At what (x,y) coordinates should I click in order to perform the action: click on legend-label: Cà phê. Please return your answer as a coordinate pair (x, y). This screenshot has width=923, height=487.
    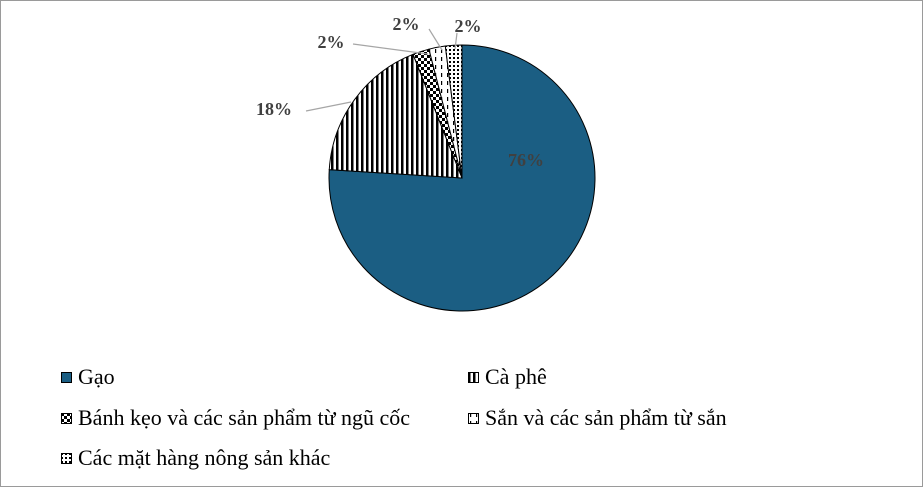
    Looking at the image, I should click on (516, 376).